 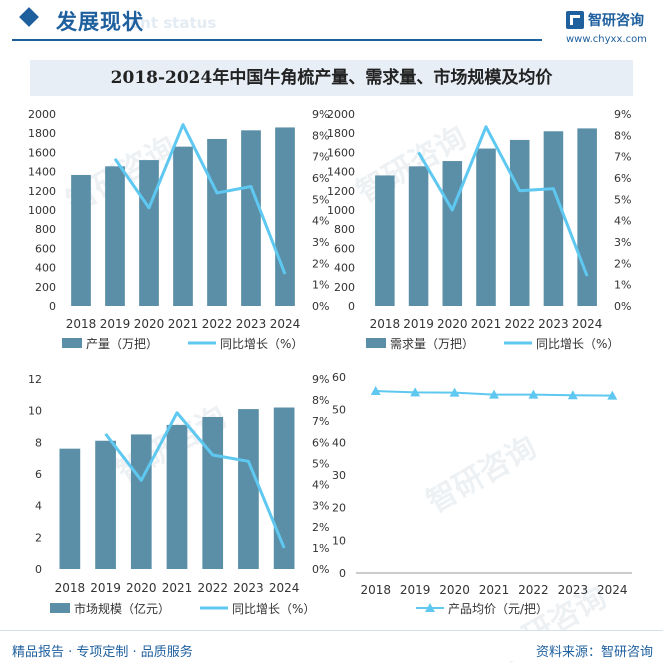 What do you see at coordinates (331, 23) in the screenshot?
I see `page-header: ent status 发展现状 智研咨询 www.chyxx.com` at bounding box center [331, 23].